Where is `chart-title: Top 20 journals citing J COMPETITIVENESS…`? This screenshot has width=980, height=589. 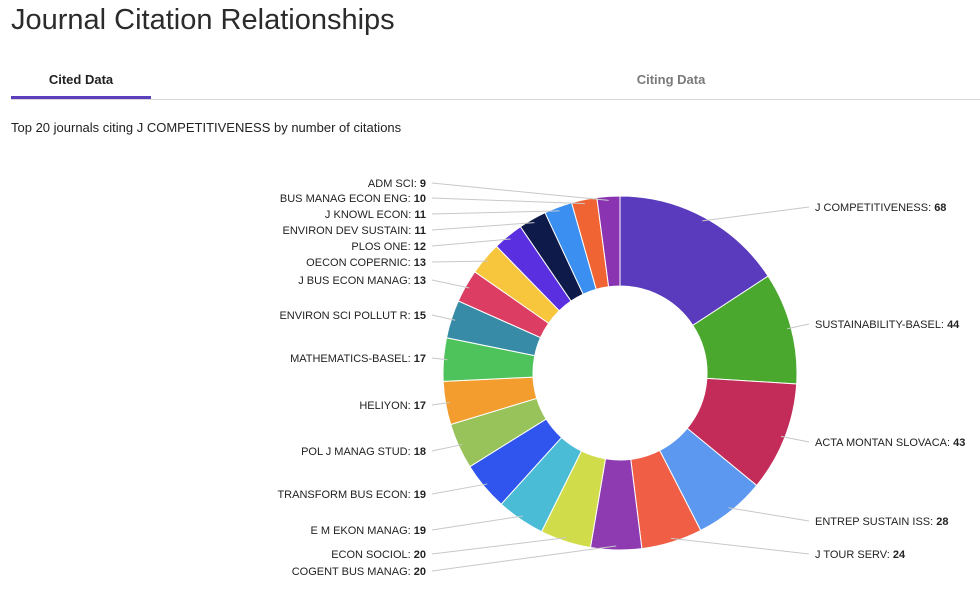 chart-title: Top 20 journals citing J COMPETITIVENESS… is located at coordinates (206, 127).